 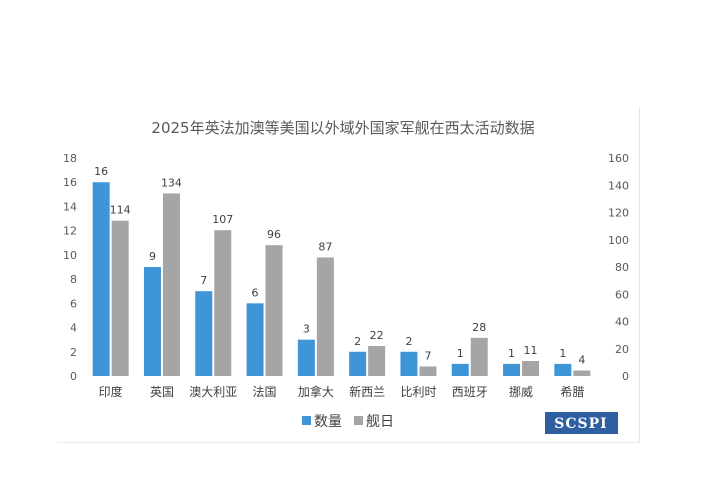 I want to click on data-label-shipdays: 11, so click(x=531, y=350).